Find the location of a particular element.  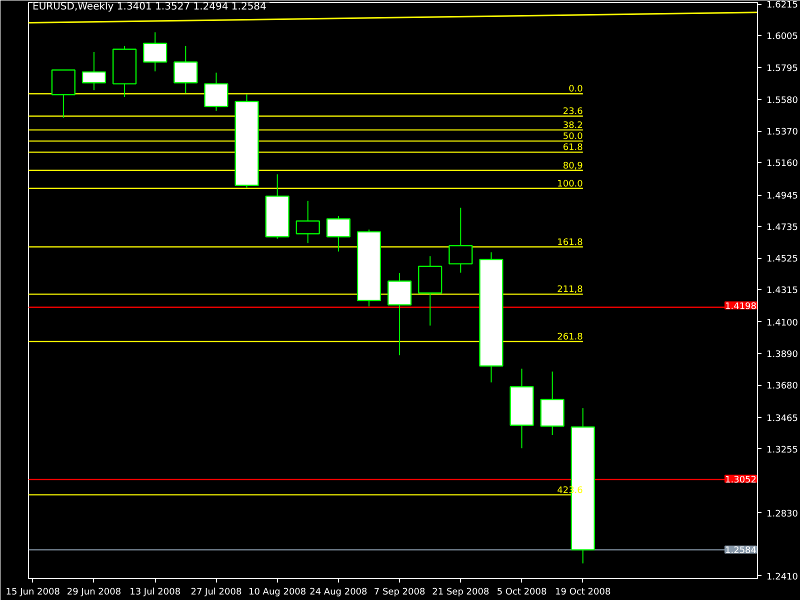

annotation: 80,9 is located at coordinates (573, 166).